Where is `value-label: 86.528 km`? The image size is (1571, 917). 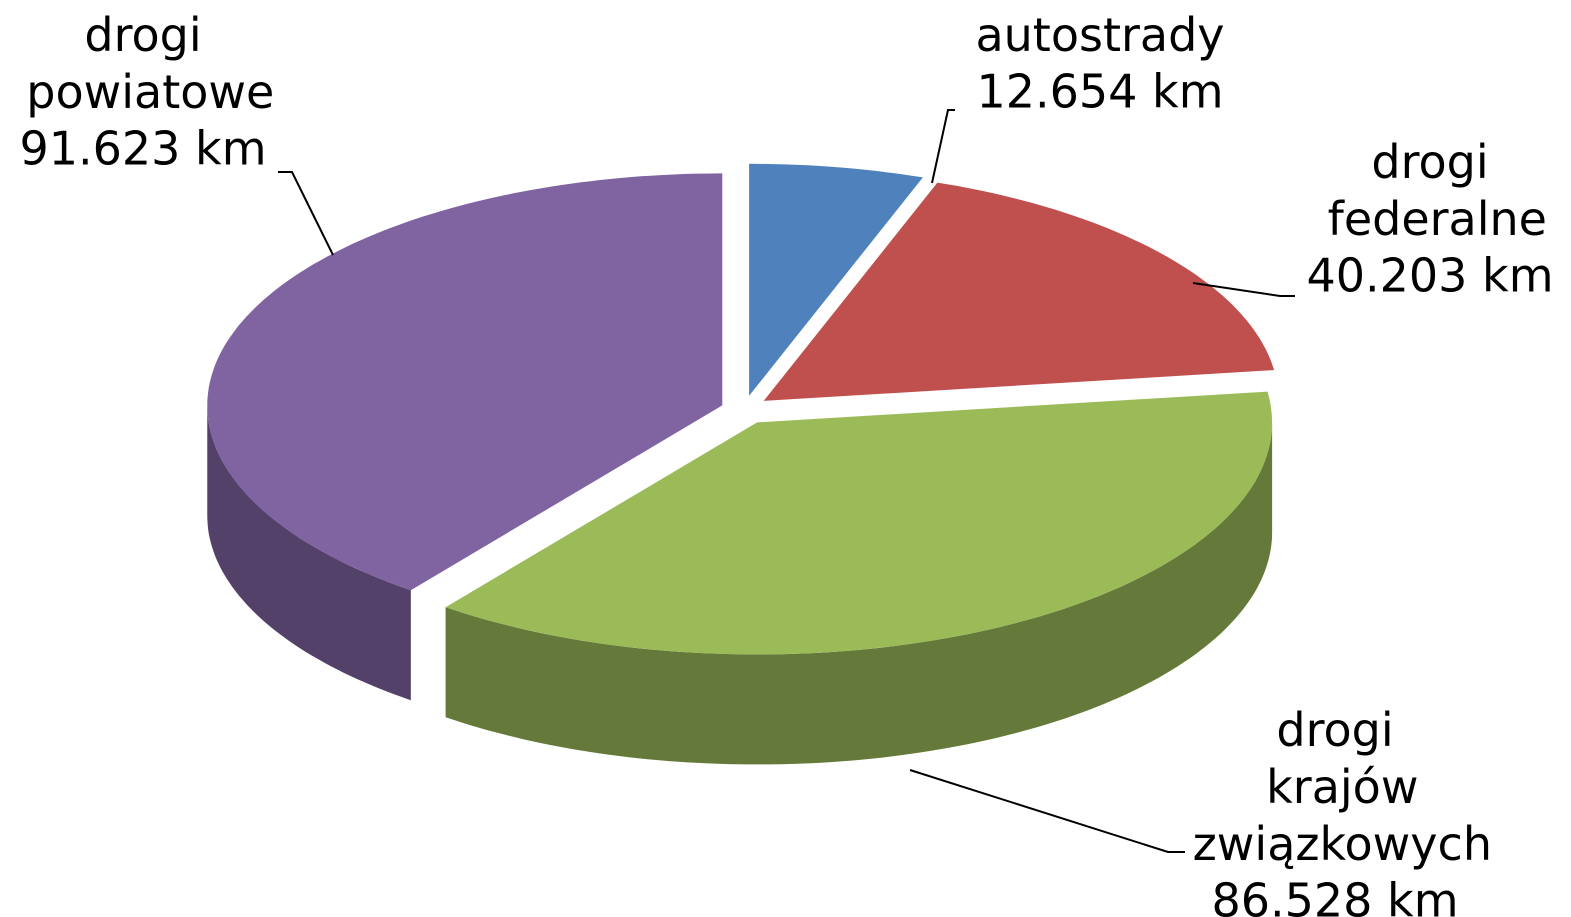
value-label: 86.528 km is located at coordinates (1334, 895).